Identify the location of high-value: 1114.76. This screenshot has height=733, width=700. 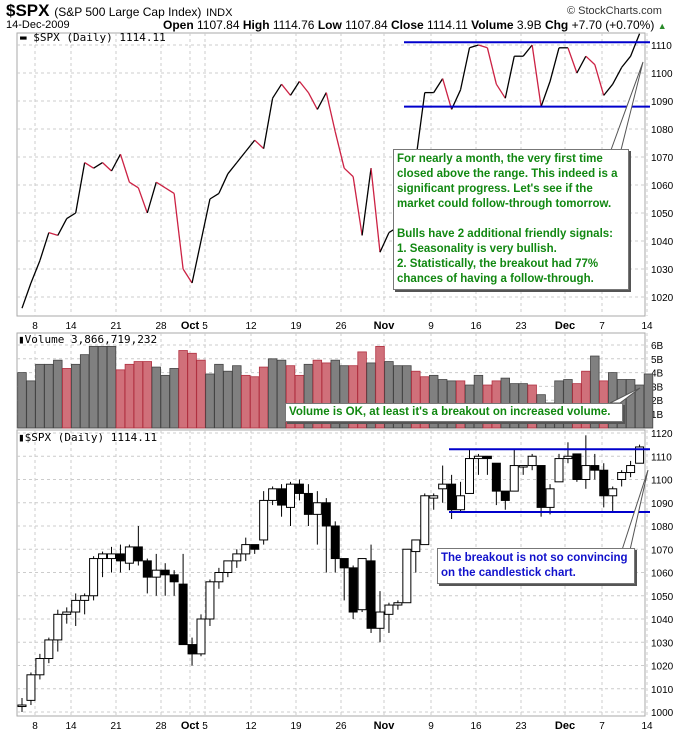
(293, 25).